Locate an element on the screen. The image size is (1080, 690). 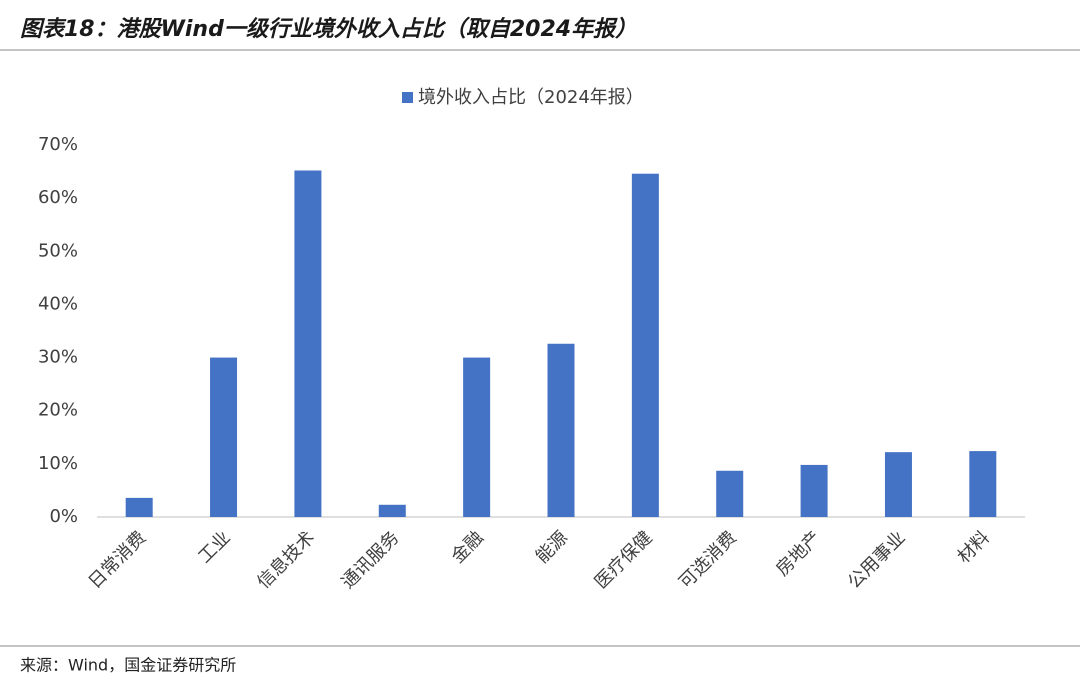
x-tick-label: 工业 is located at coordinates (214, 547).